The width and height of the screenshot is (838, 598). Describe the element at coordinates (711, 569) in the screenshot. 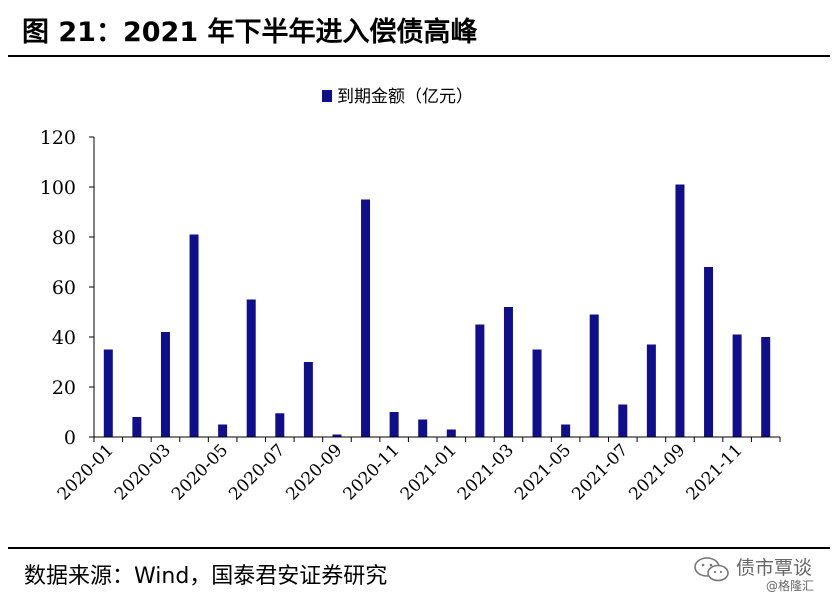

I see `wechat-bubble-icon` at that location.